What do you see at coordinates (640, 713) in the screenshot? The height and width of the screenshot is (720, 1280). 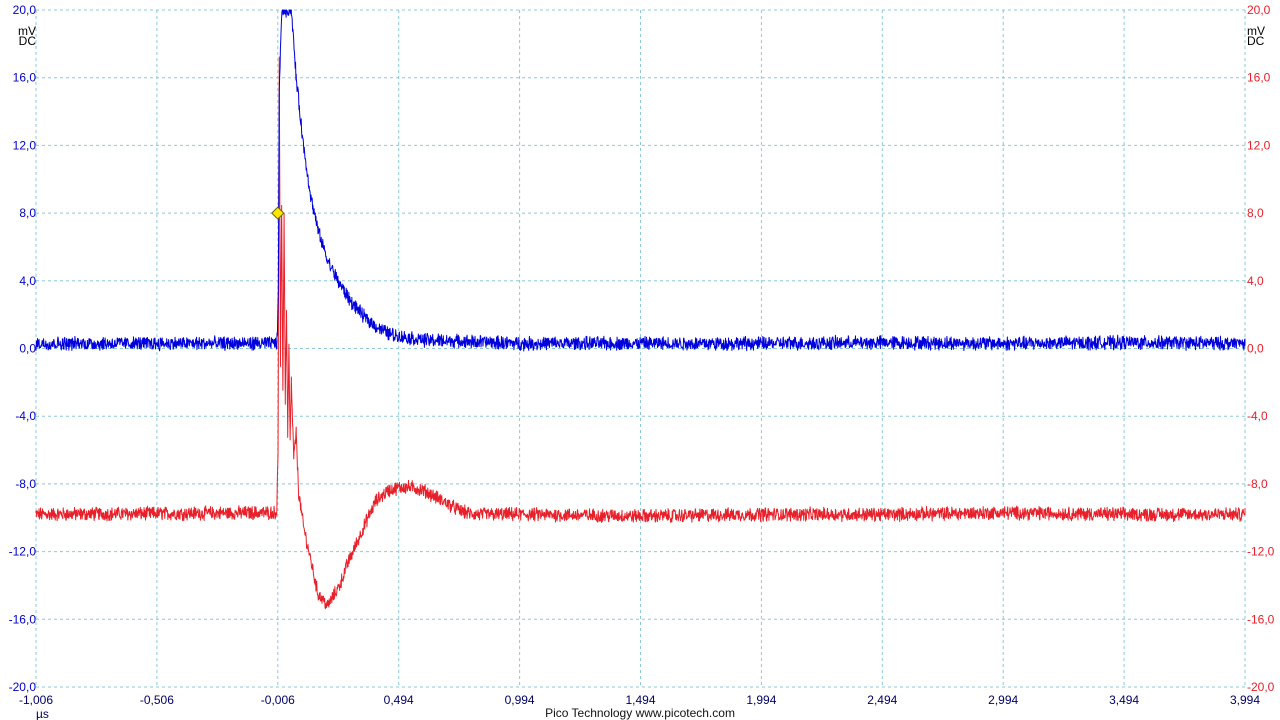 I see `footer-brand: Pico Technology www.picotech.com` at bounding box center [640, 713].